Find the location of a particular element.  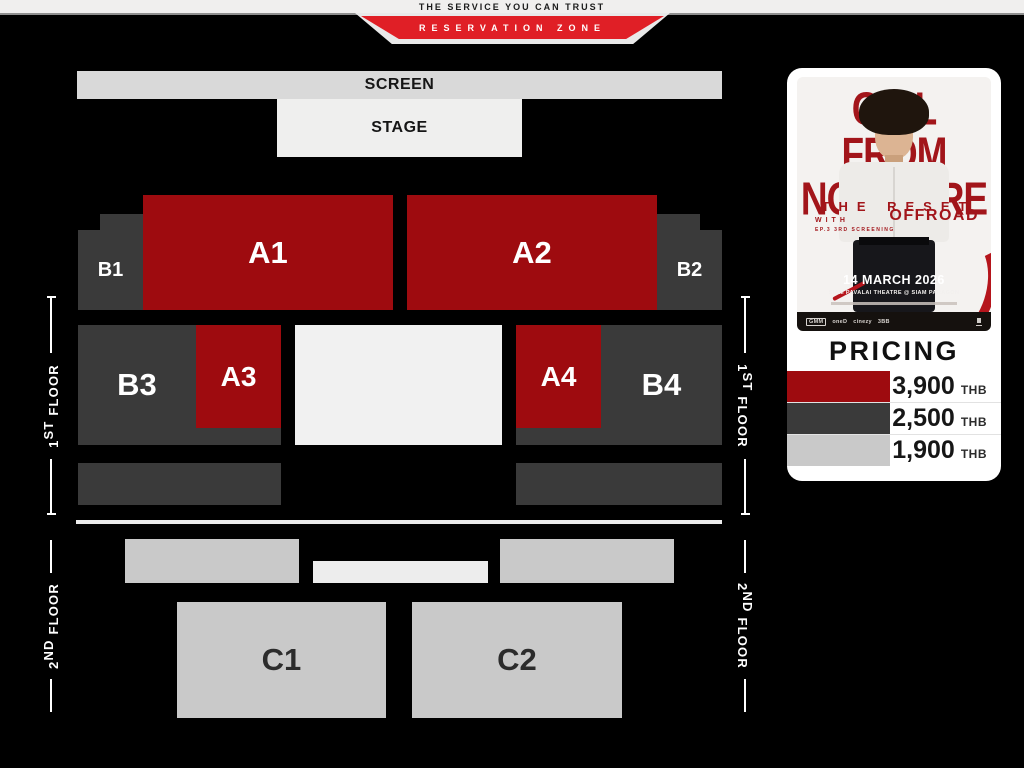

floor-divider-line is located at coordinates (399, 522).